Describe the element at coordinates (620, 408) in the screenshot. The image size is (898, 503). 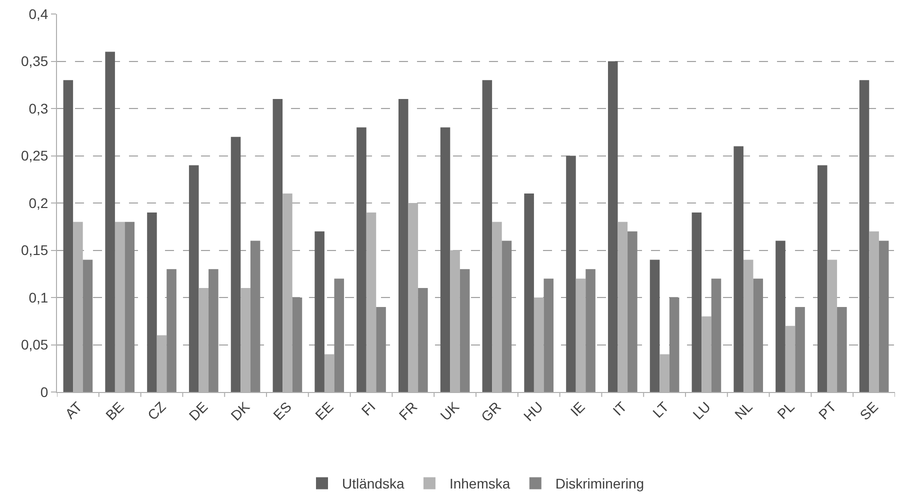
I see `x-tick-label: IT` at that location.